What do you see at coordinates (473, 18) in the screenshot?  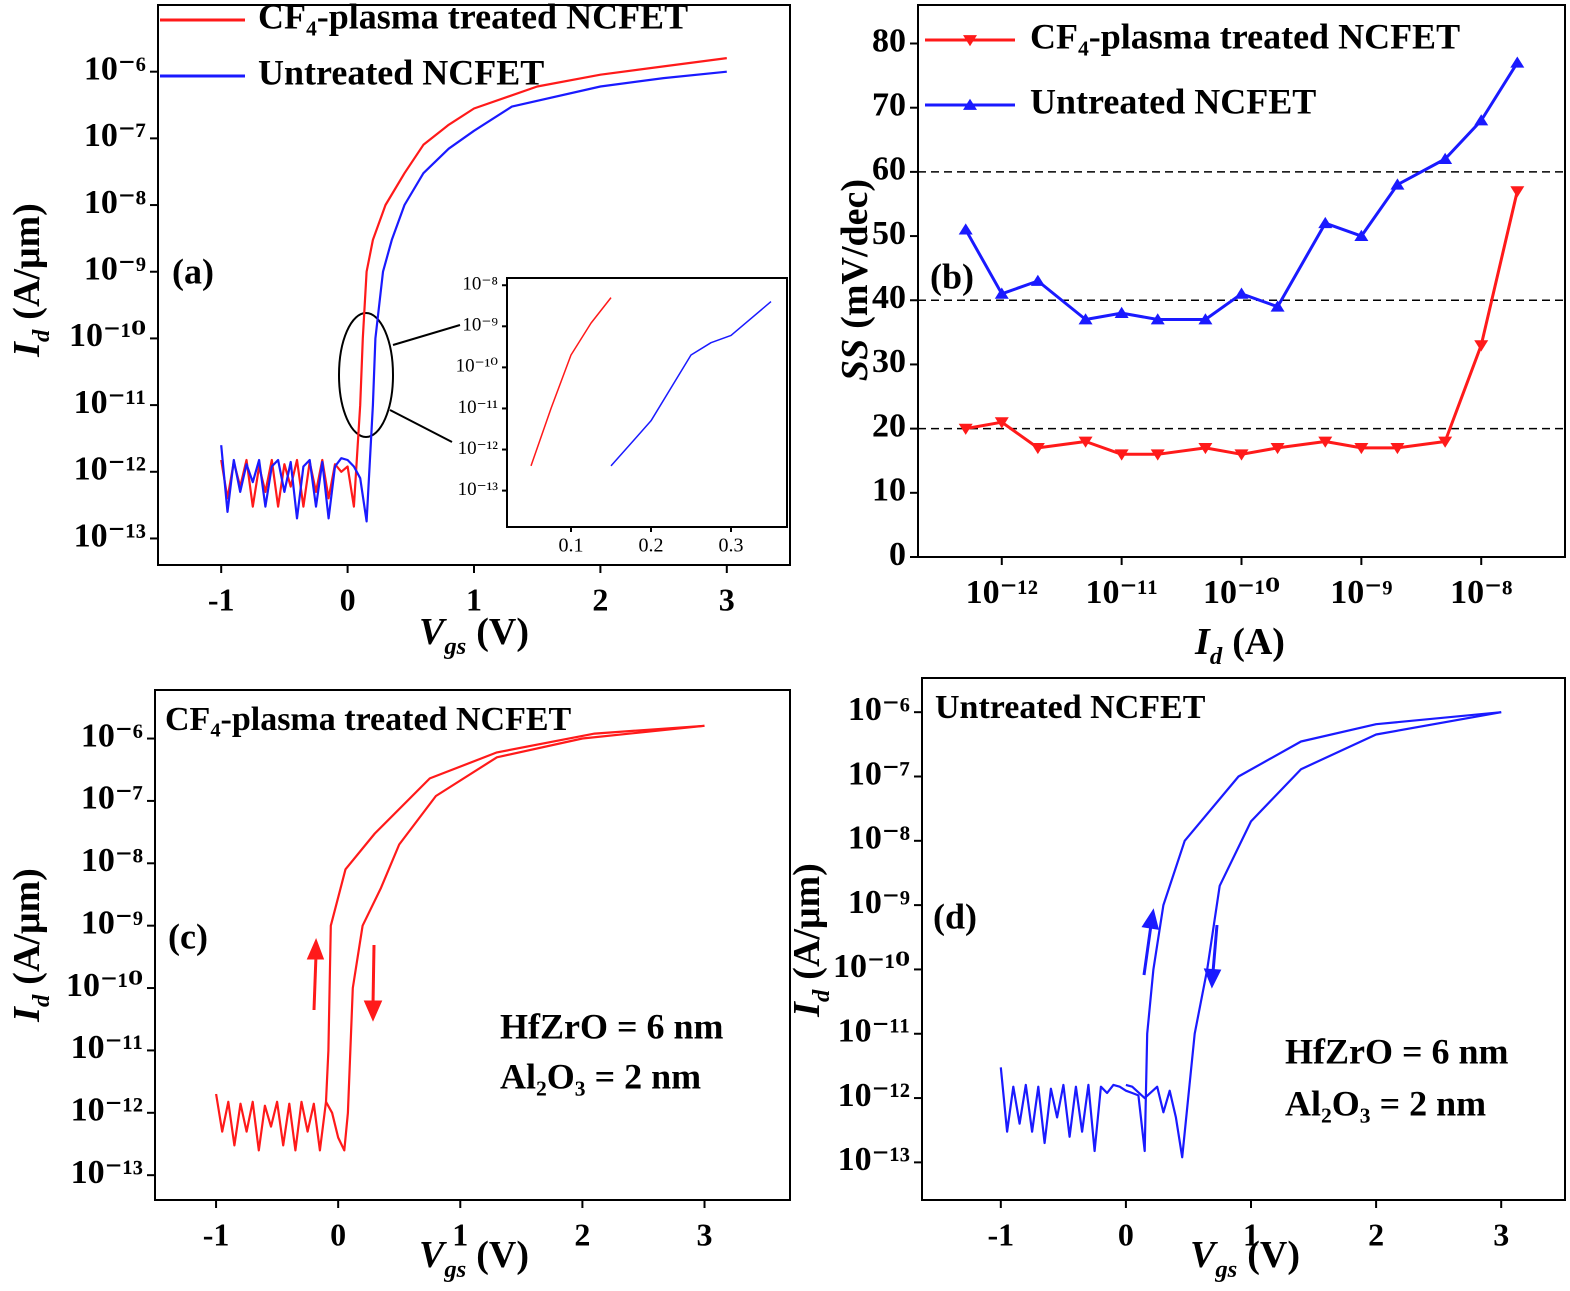 I see `legend-label: CF₄-plasma treated NCFET` at bounding box center [473, 18].